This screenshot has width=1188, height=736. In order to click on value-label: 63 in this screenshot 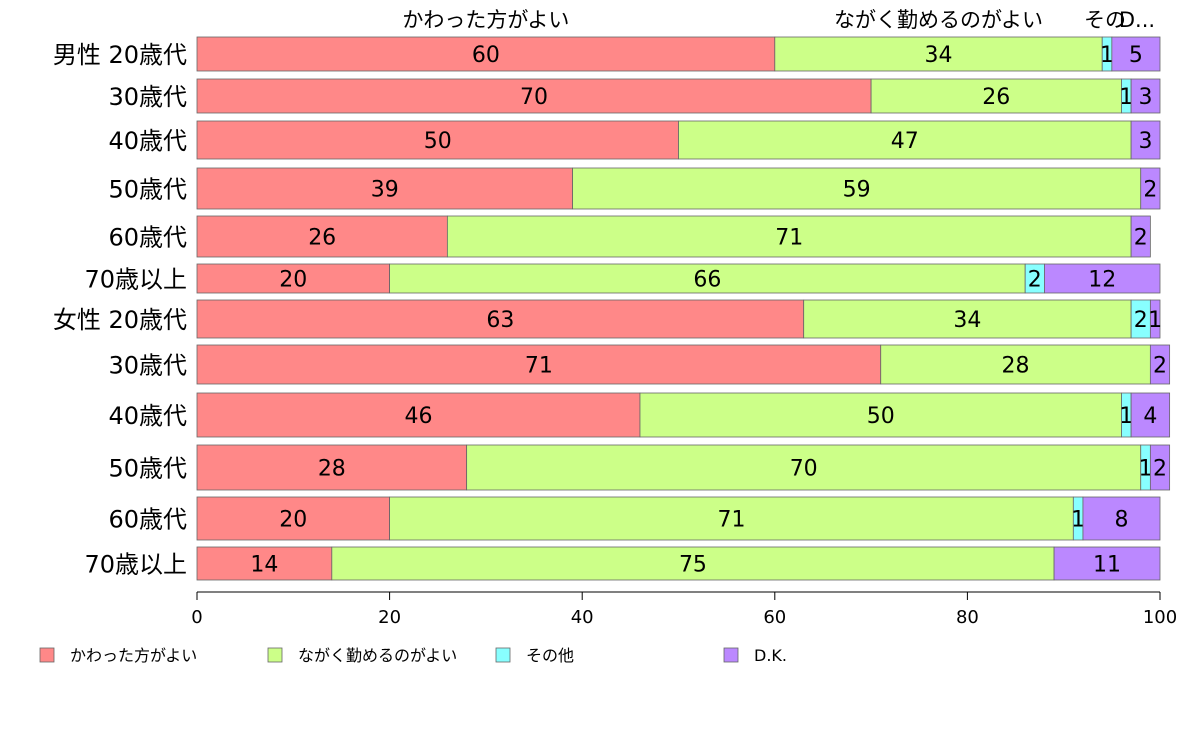, I will do `click(500, 320)`.